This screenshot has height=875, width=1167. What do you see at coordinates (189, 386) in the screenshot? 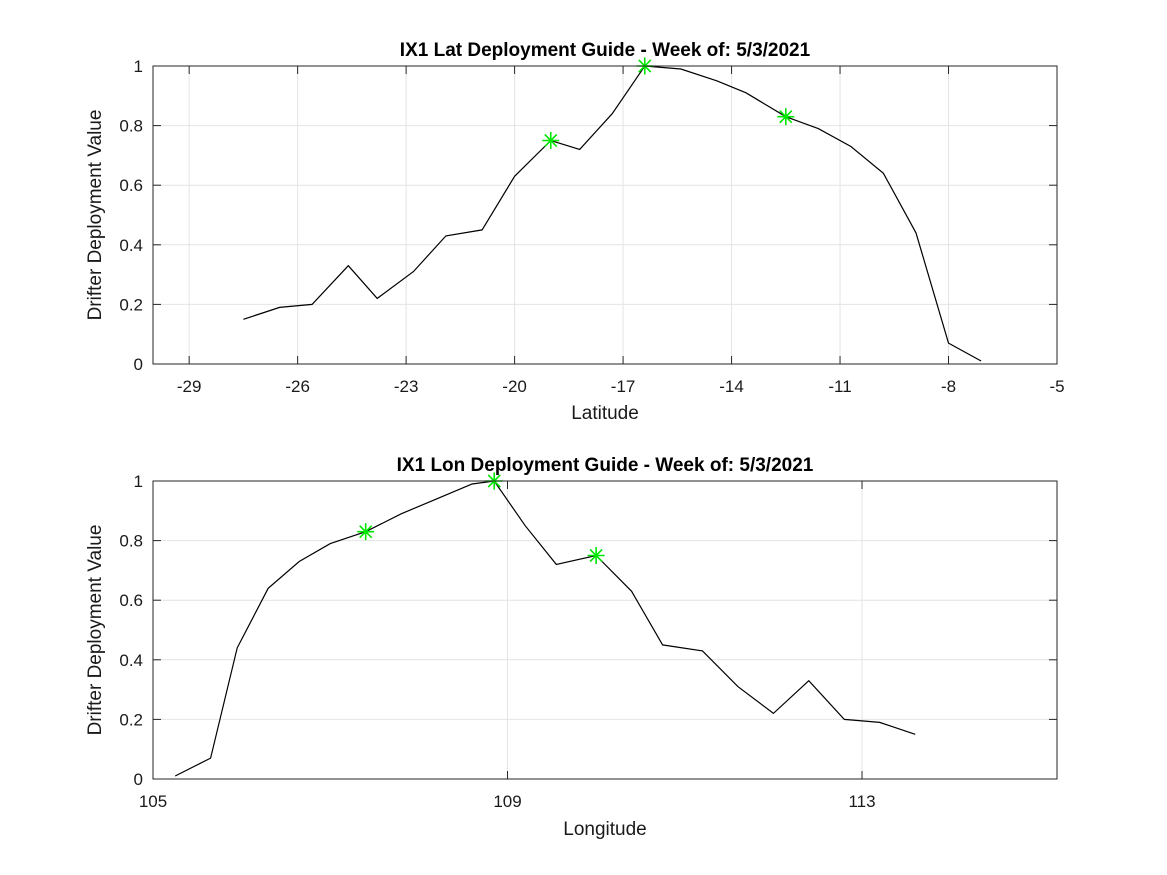
I see `x-tick-label: -29` at bounding box center [189, 386].